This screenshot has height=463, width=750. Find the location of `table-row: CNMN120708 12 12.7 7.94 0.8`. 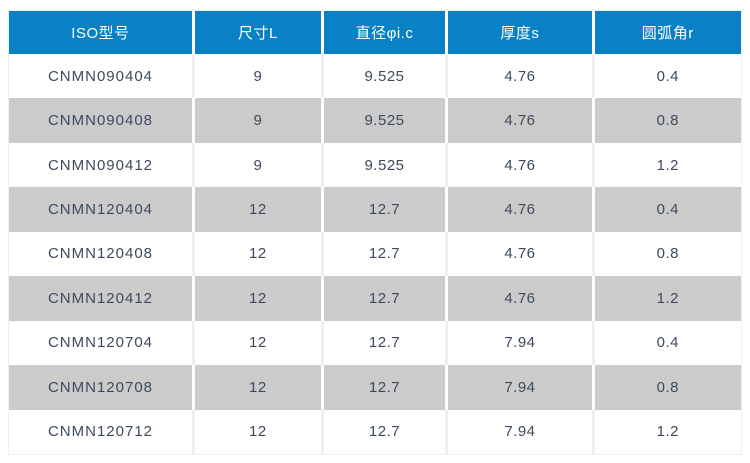

table-row: CNMN120708 12 12.7 7.94 0.8 is located at coordinates (375, 387).